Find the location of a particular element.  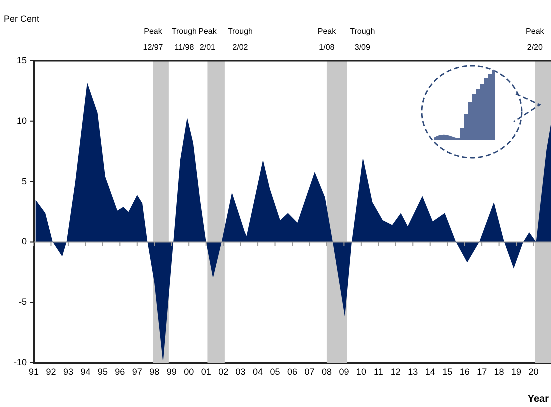

y-axis-title: Per Cent is located at coordinates (22, 19).